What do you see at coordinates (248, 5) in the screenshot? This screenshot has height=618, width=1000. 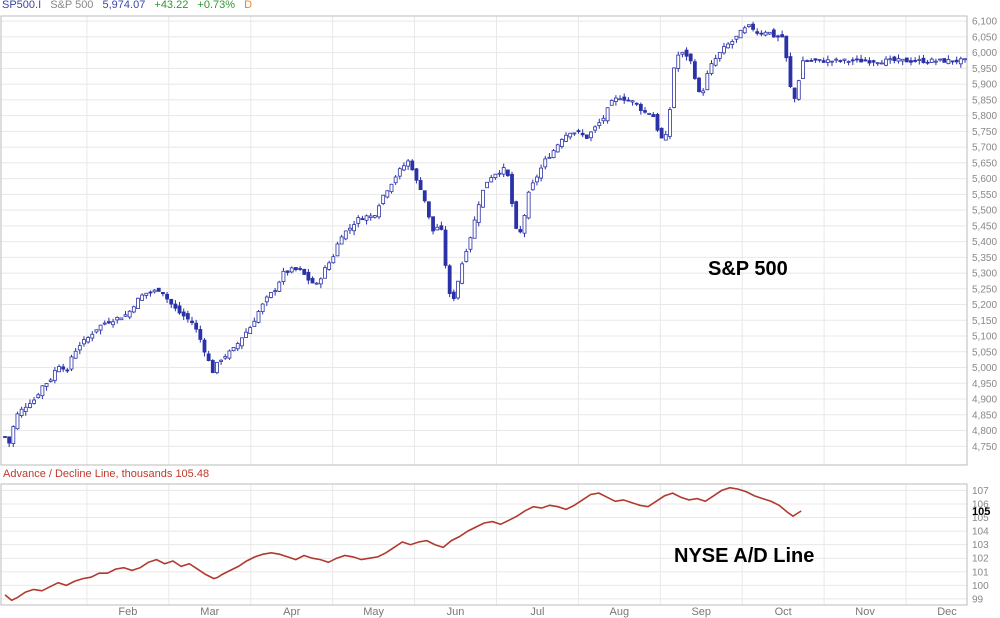 I see `period-indicator: D` at bounding box center [248, 5].